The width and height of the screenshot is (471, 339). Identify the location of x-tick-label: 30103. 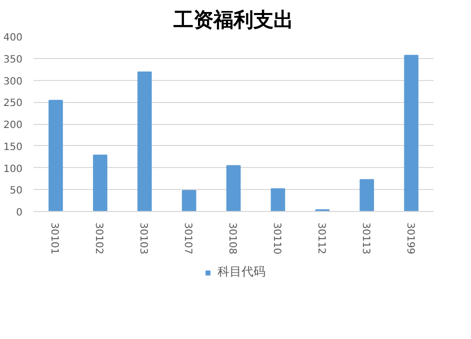
(143, 238).